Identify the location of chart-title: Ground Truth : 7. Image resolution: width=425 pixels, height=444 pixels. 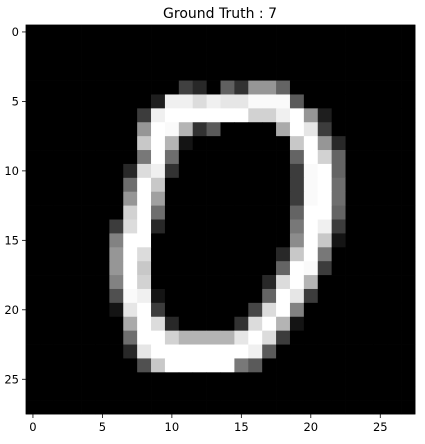
(220, 14).